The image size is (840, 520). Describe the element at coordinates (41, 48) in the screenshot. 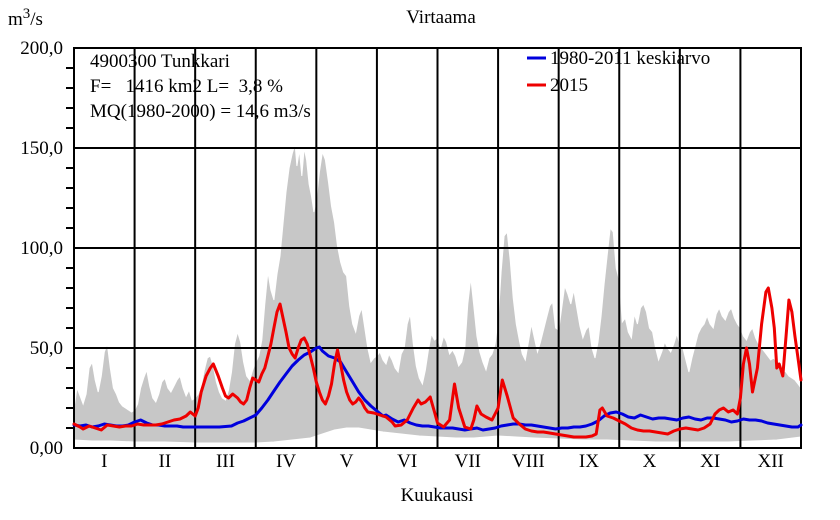

I see `y-tick-label: 200,0` at that location.